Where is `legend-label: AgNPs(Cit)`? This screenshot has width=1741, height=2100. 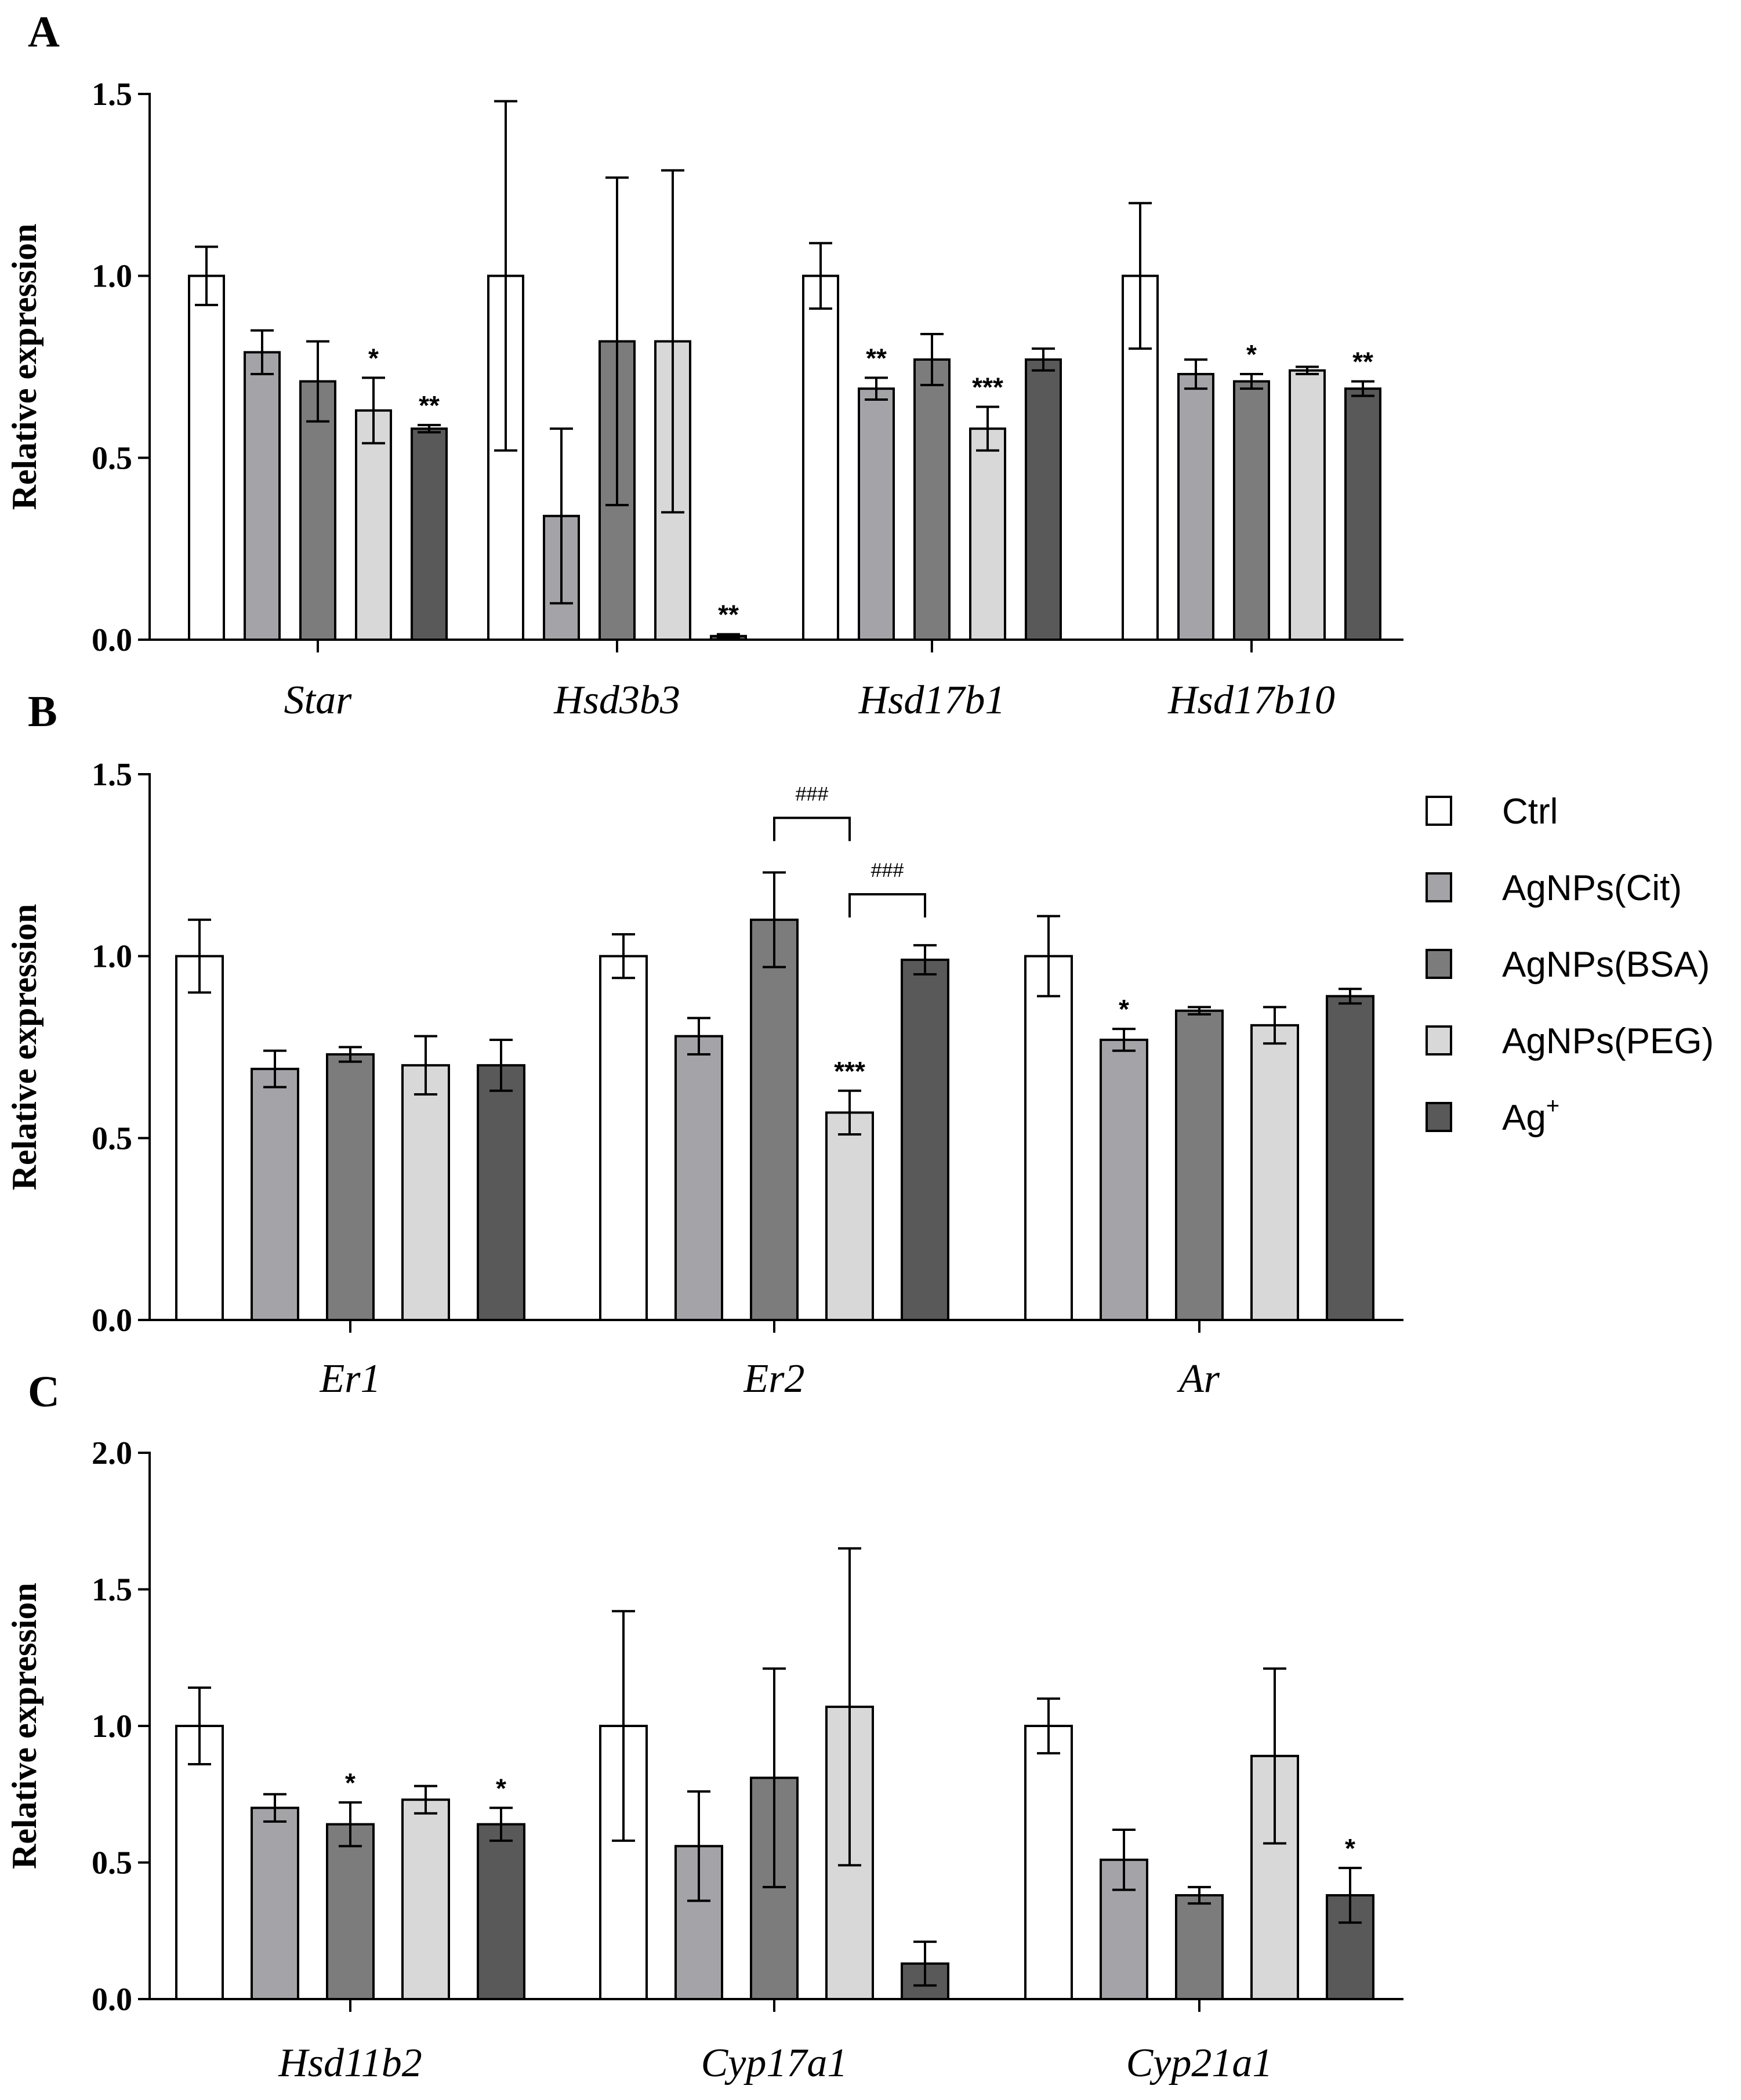 legend-label: AgNPs(Cit) is located at coordinates (1592, 888).